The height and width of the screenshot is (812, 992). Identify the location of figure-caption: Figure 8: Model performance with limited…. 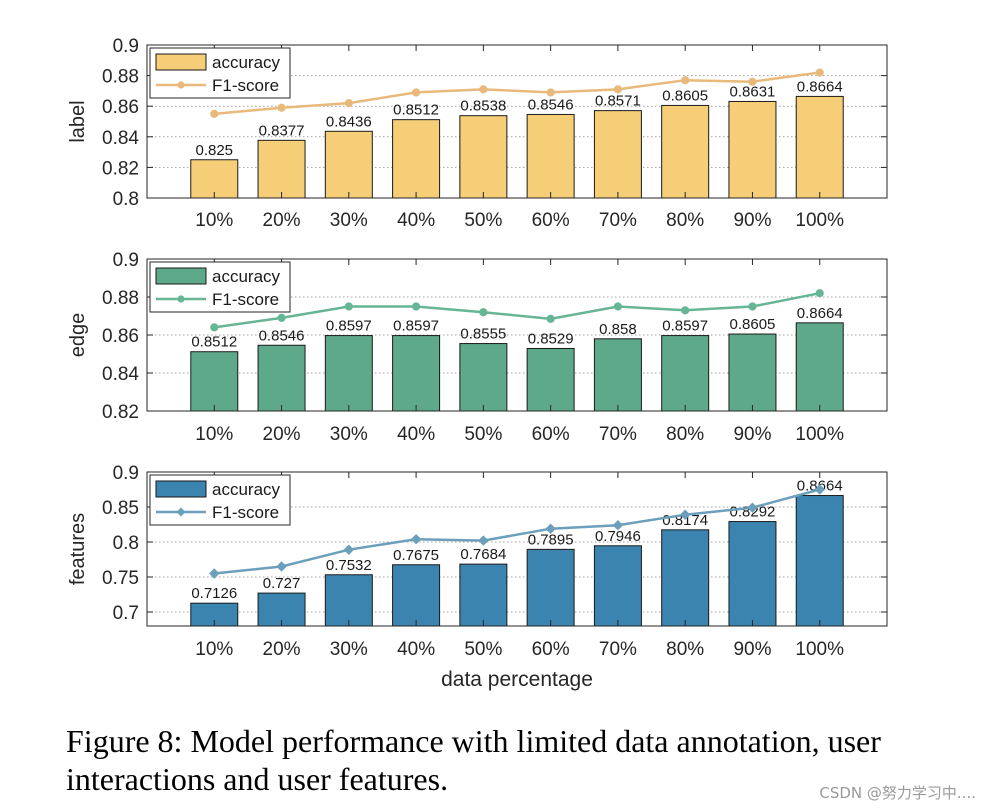
(473, 760).